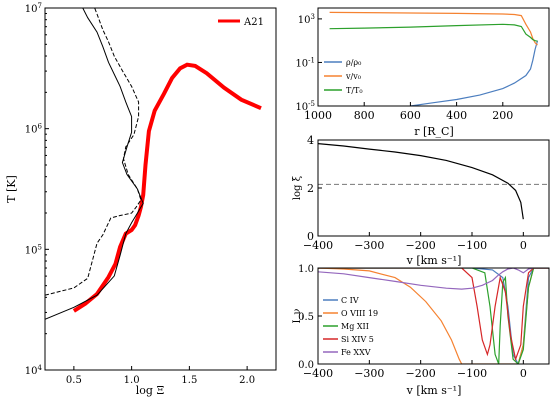 This screenshot has height=404, width=560. Describe the element at coordinates (350, 300) in the screenshot. I see `panel-d-legend-label: C IV` at that location.